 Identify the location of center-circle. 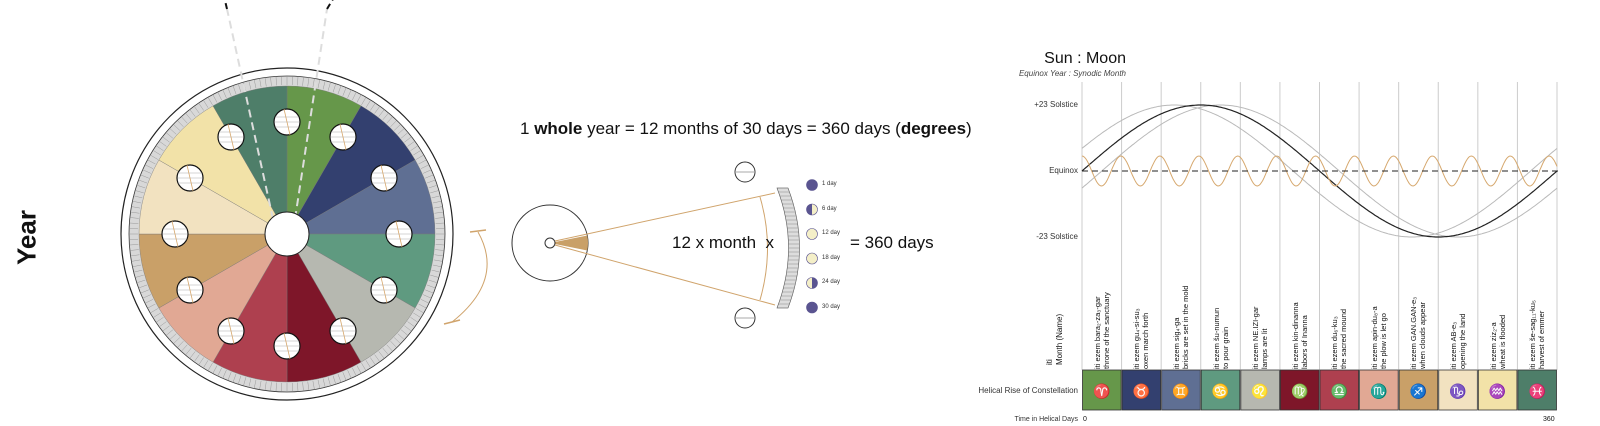
(287, 234).